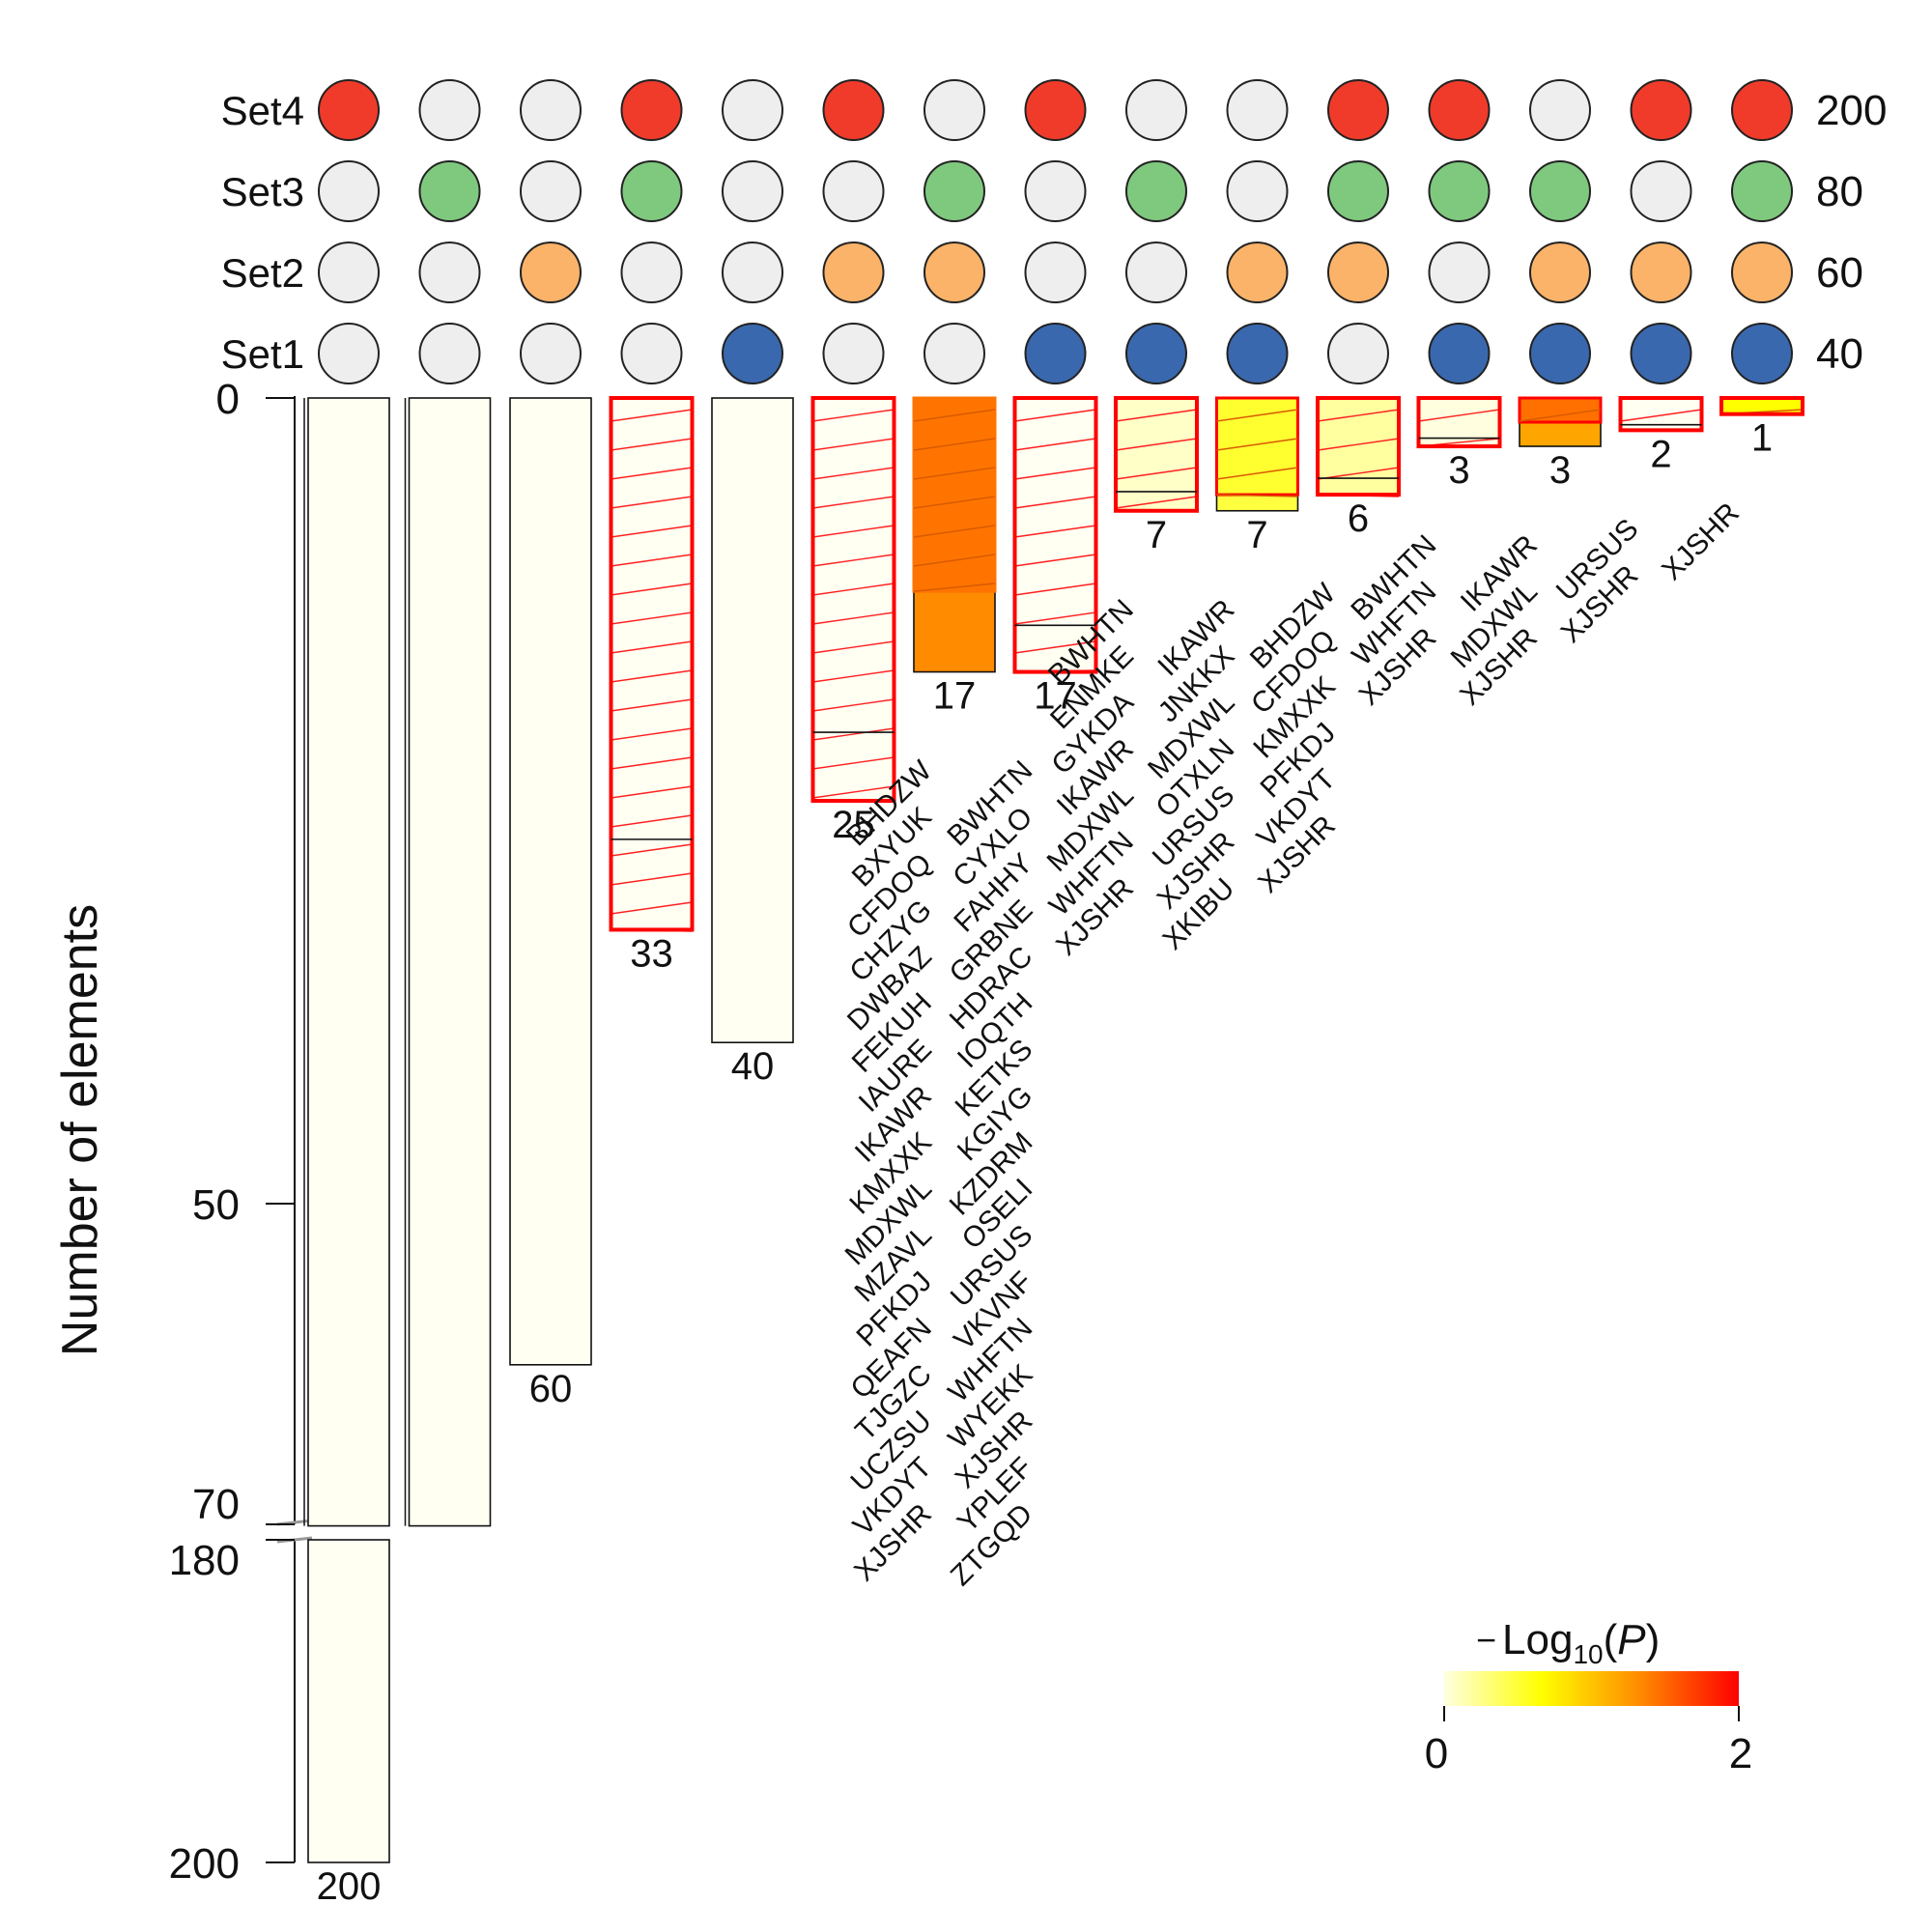 The width and height of the screenshot is (1932, 1932). What do you see at coordinates (1459, 444) in the screenshot?
I see `bar-group-12: 3` at bounding box center [1459, 444].